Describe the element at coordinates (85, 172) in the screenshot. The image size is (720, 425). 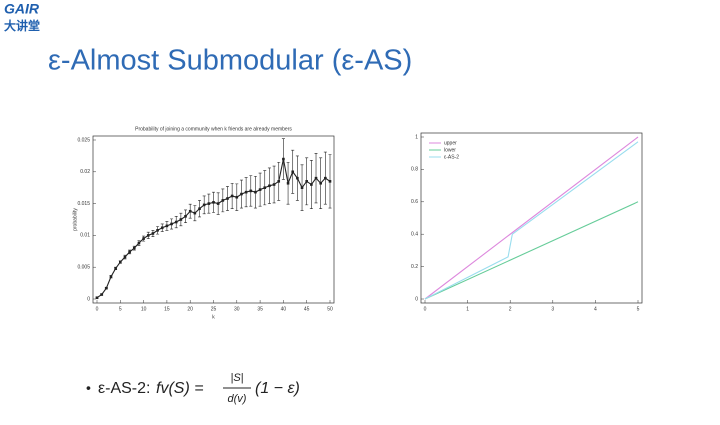
I see `y-tick-label: 0.02` at that location.